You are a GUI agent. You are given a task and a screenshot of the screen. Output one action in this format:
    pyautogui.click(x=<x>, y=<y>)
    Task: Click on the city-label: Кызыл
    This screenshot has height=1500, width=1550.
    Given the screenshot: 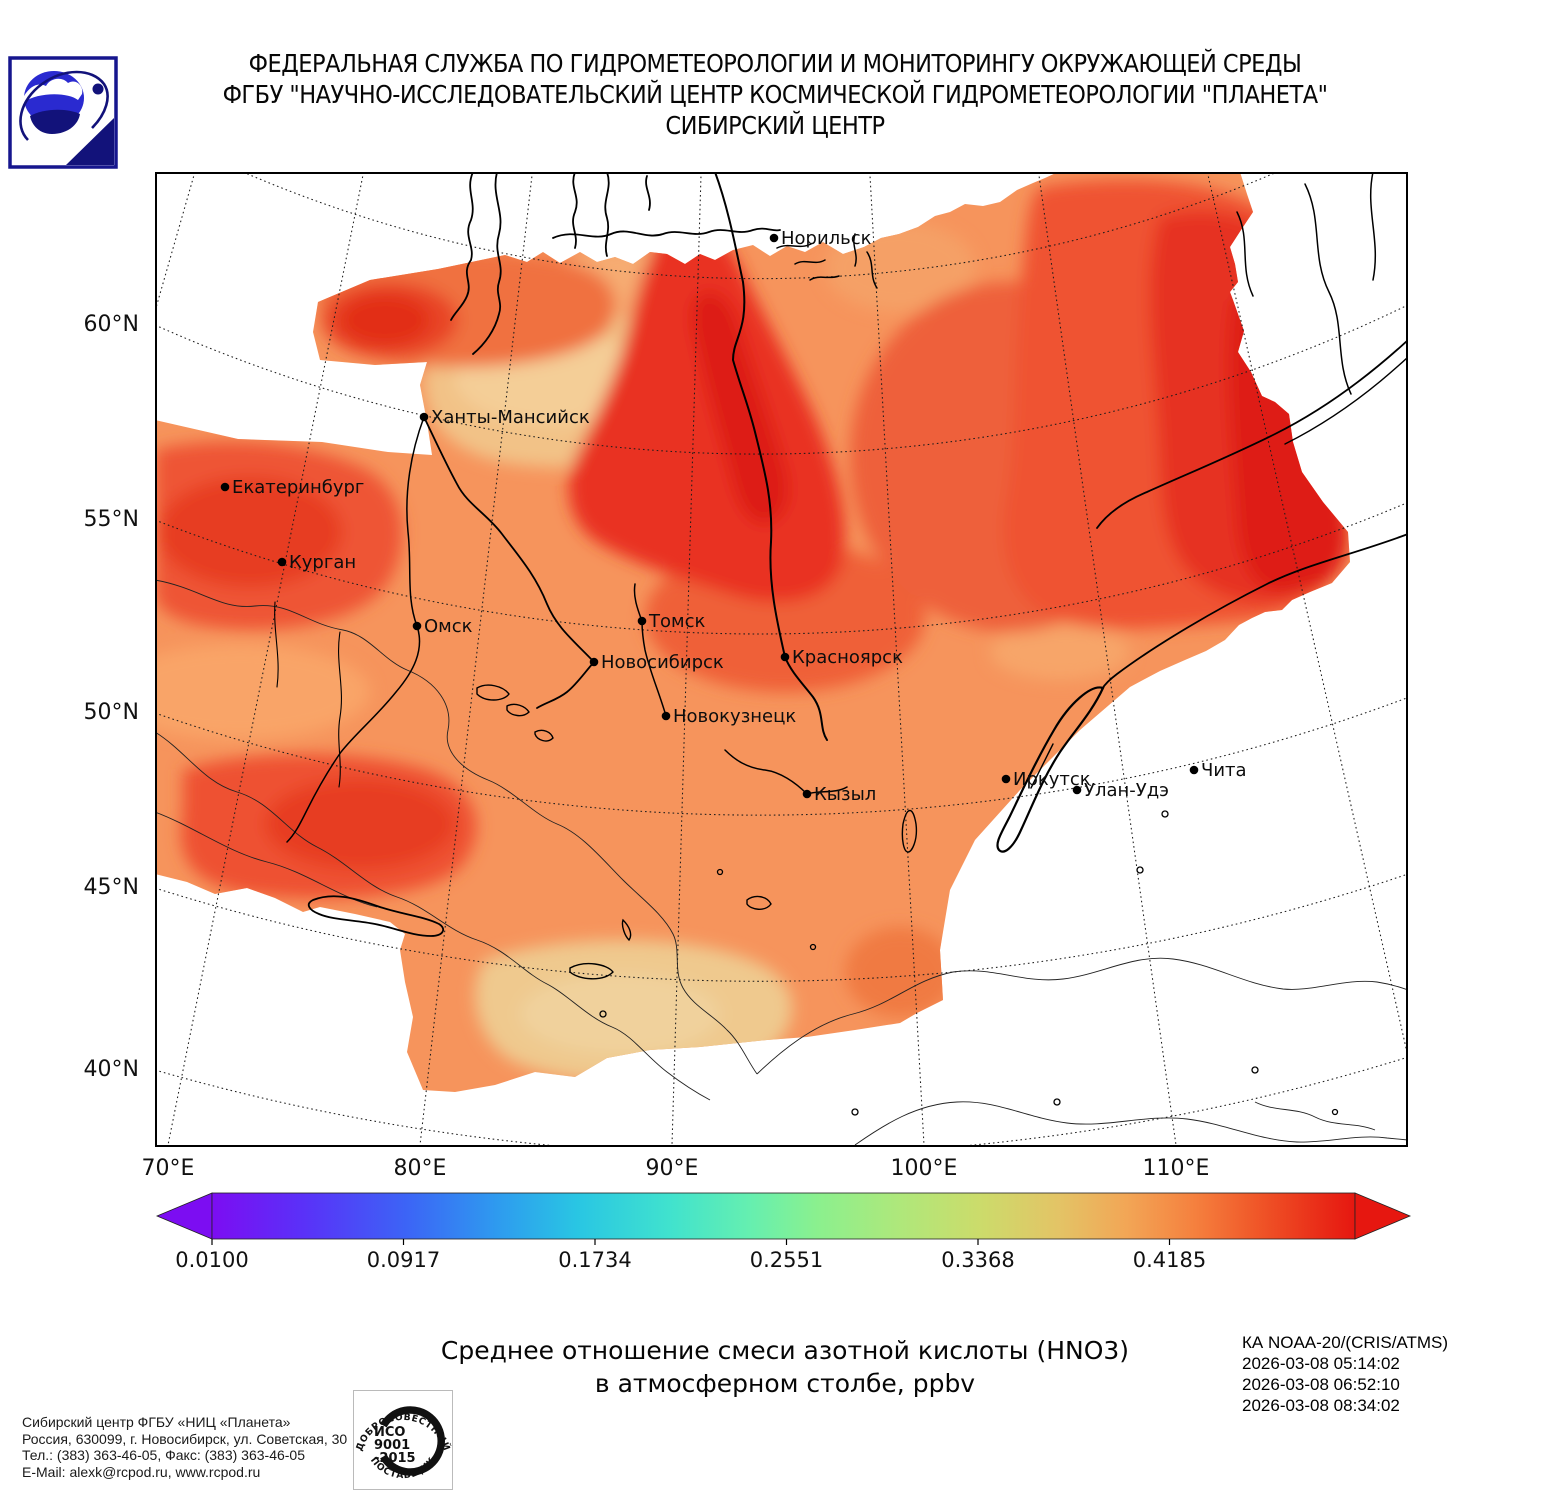 What is the action you would take?
    pyautogui.click(x=845, y=794)
    